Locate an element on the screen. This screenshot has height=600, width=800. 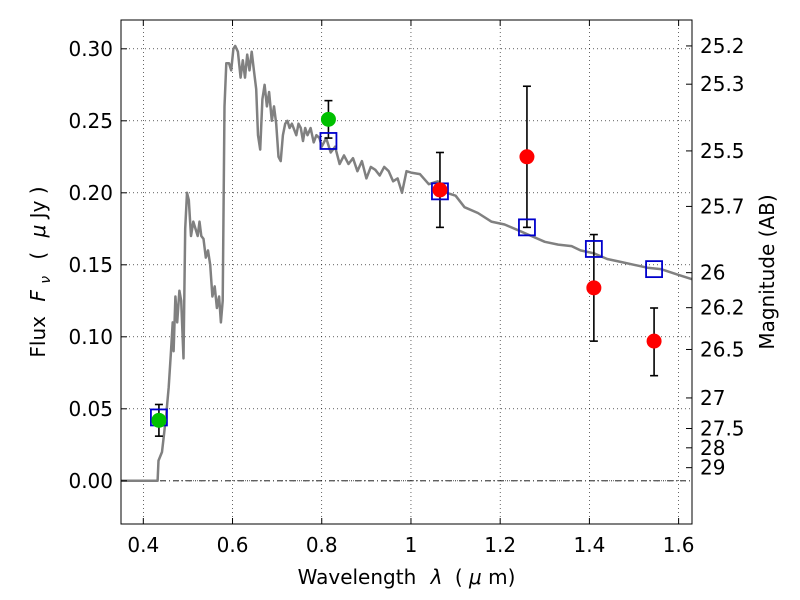
x-tick-label: 1.6 is located at coordinates (679, 545).